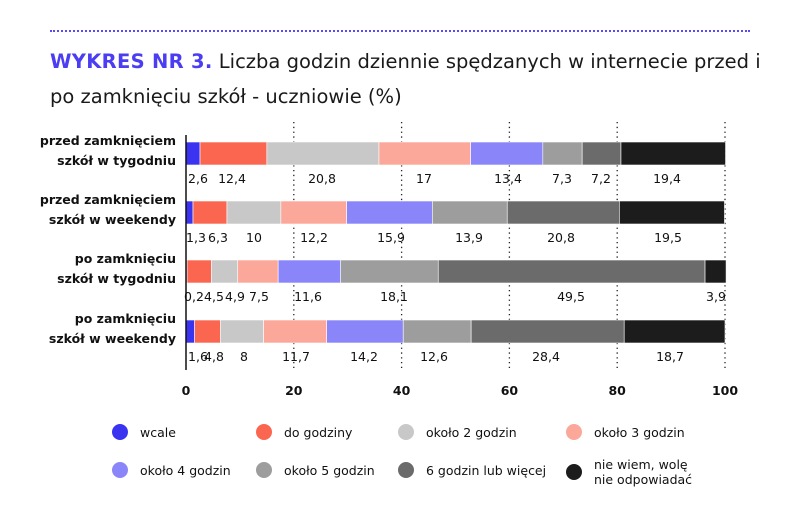  I want to click on bar-segment-r1-s7, so click(672, 212).